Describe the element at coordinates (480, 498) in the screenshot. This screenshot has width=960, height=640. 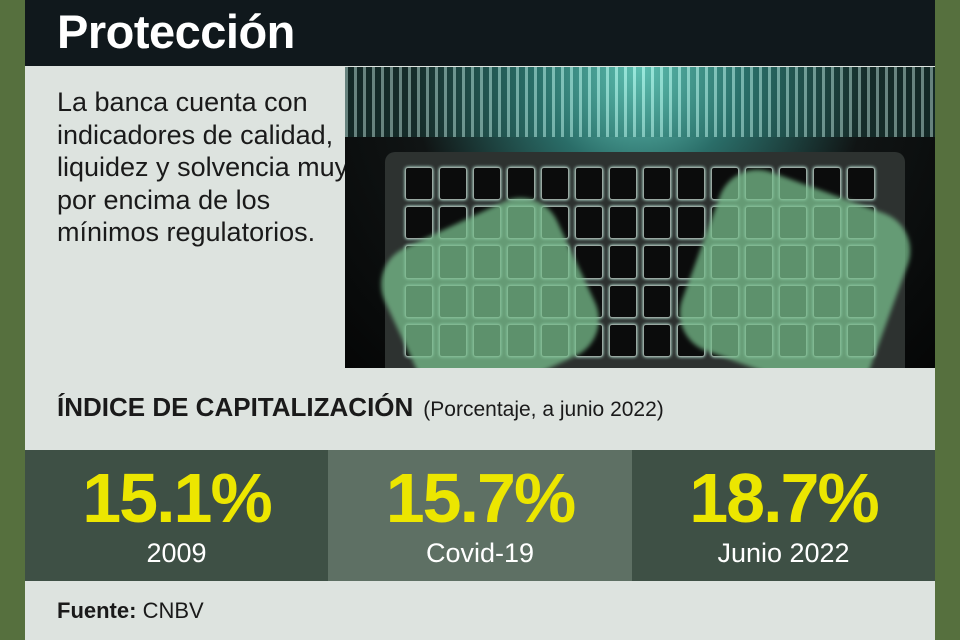
I see `stat-value: 15.7%` at that location.